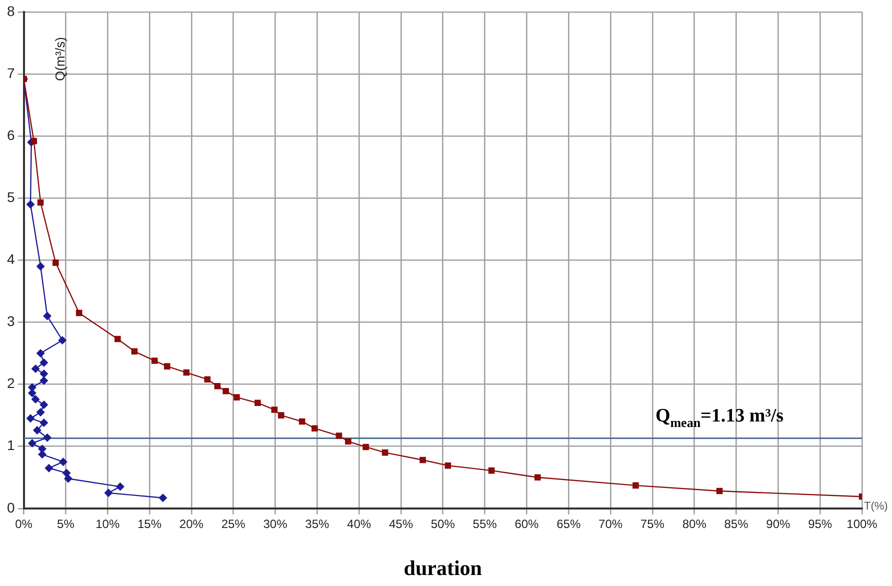  Describe the element at coordinates (233, 523) in the screenshot. I see `x-tick-label: 25%` at that location.